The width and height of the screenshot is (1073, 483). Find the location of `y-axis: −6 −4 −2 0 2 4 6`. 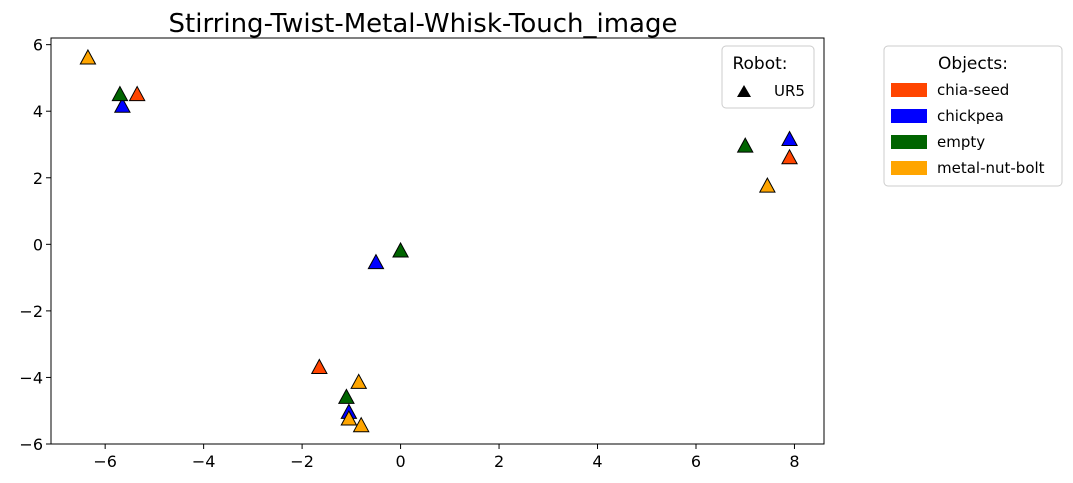

y-axis: −6 −4 −2 0 2 4 6 is located at coordinates (35, 245).